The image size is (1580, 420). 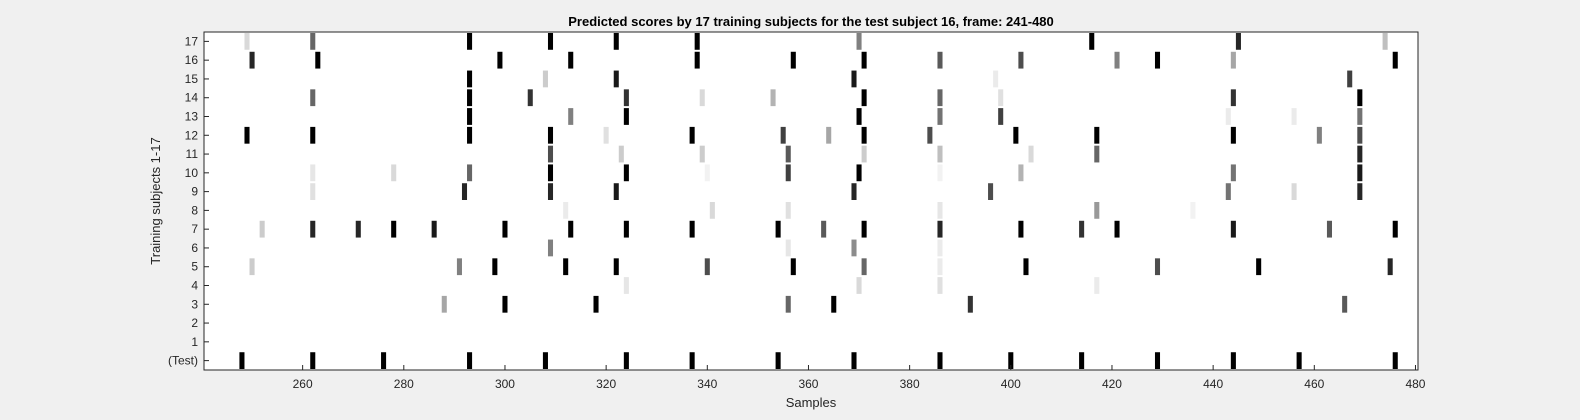 What do you see at coordinates (1112, 384) in the screenshot?
I see `x-tick-label: 420` at bounding box center [1112, 384].